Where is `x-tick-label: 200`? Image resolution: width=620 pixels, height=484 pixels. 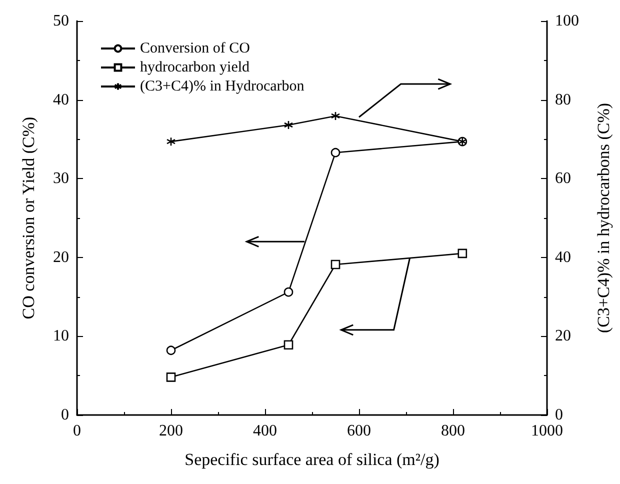
x-tick-label: 200 is located at coordinates (171, 431).